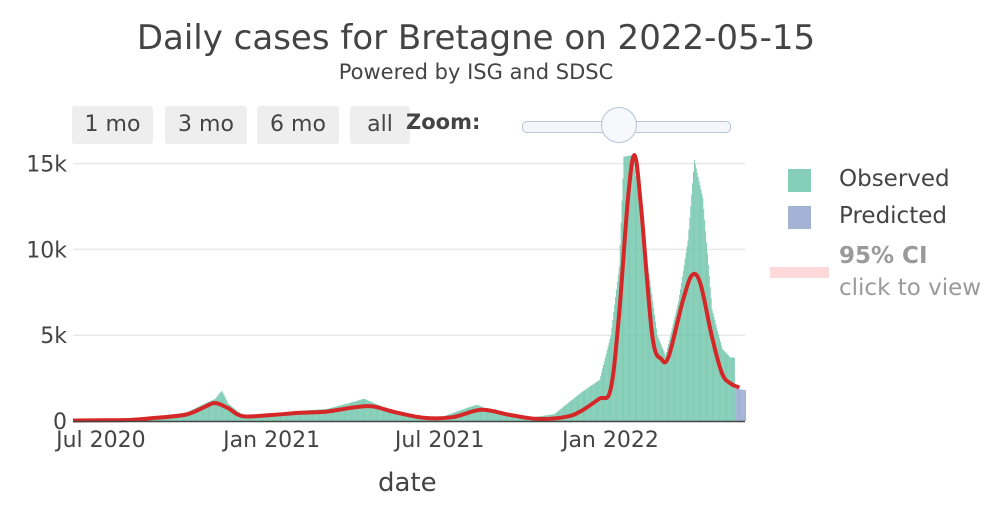 This screenshot has height=513, width=999. Describe the element at coordinates (883, 256) in the screenshot. I see `legend-label-ci: 95% CI` at that location.